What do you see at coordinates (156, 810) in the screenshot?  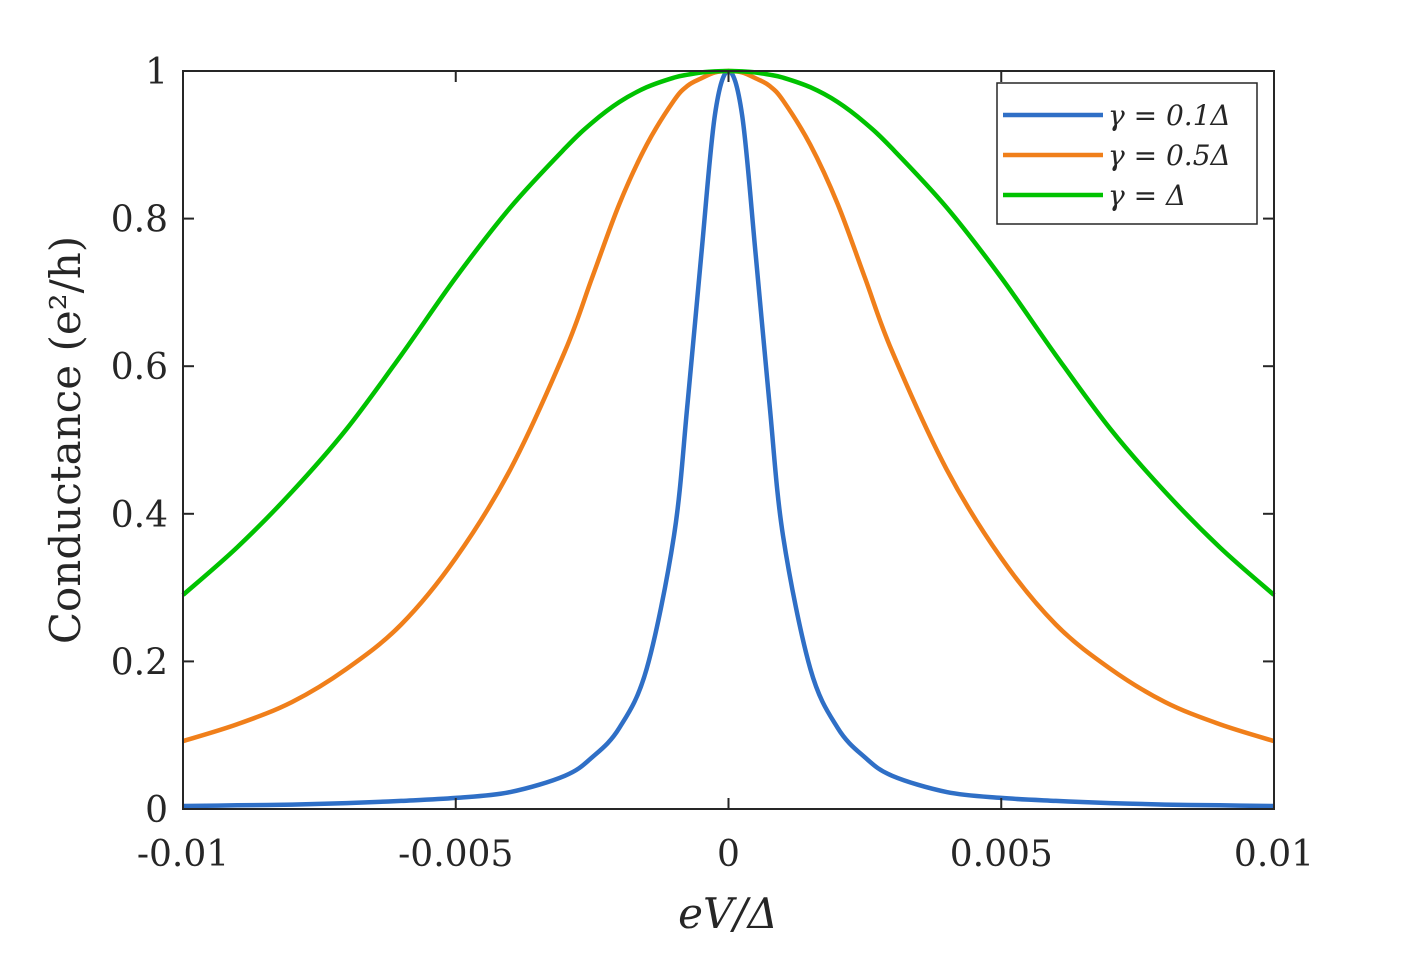 I see `y-tick-label: 0` at bounding box center [156, 810].